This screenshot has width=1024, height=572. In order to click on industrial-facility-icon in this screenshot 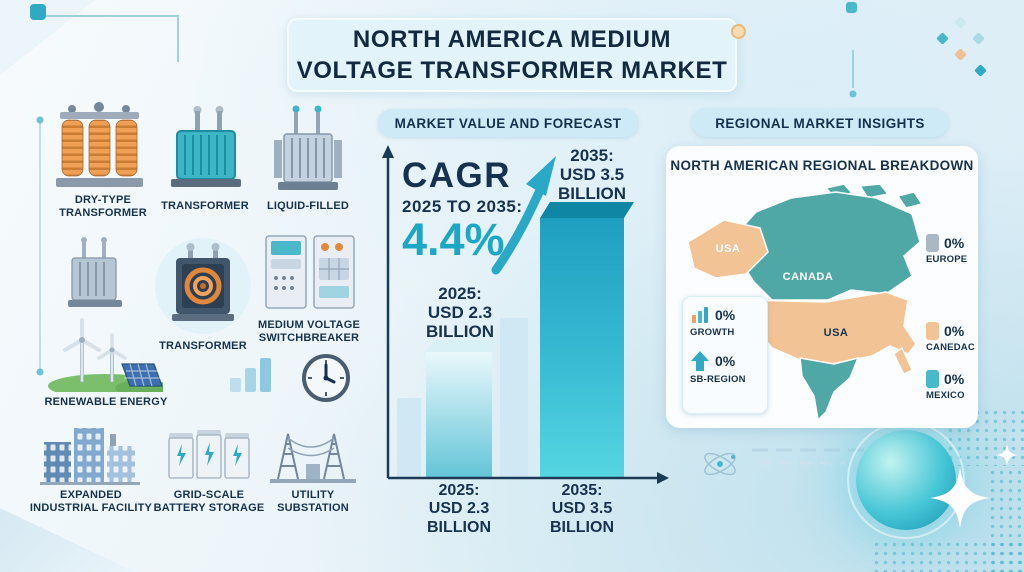, I will do `click(90, 456)`.